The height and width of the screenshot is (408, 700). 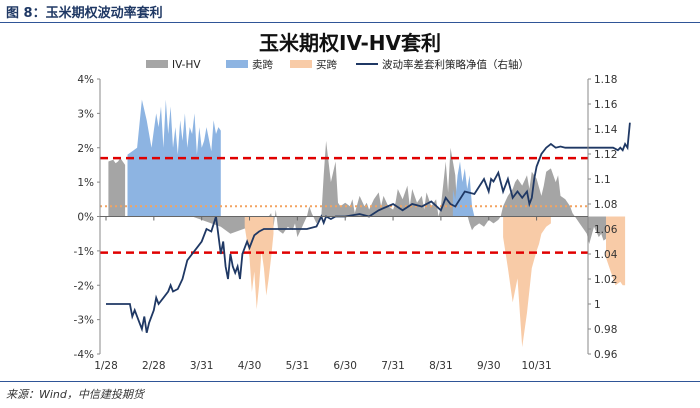 I want to click on x-tick-label: 6/30, so click(x=345, y=366).